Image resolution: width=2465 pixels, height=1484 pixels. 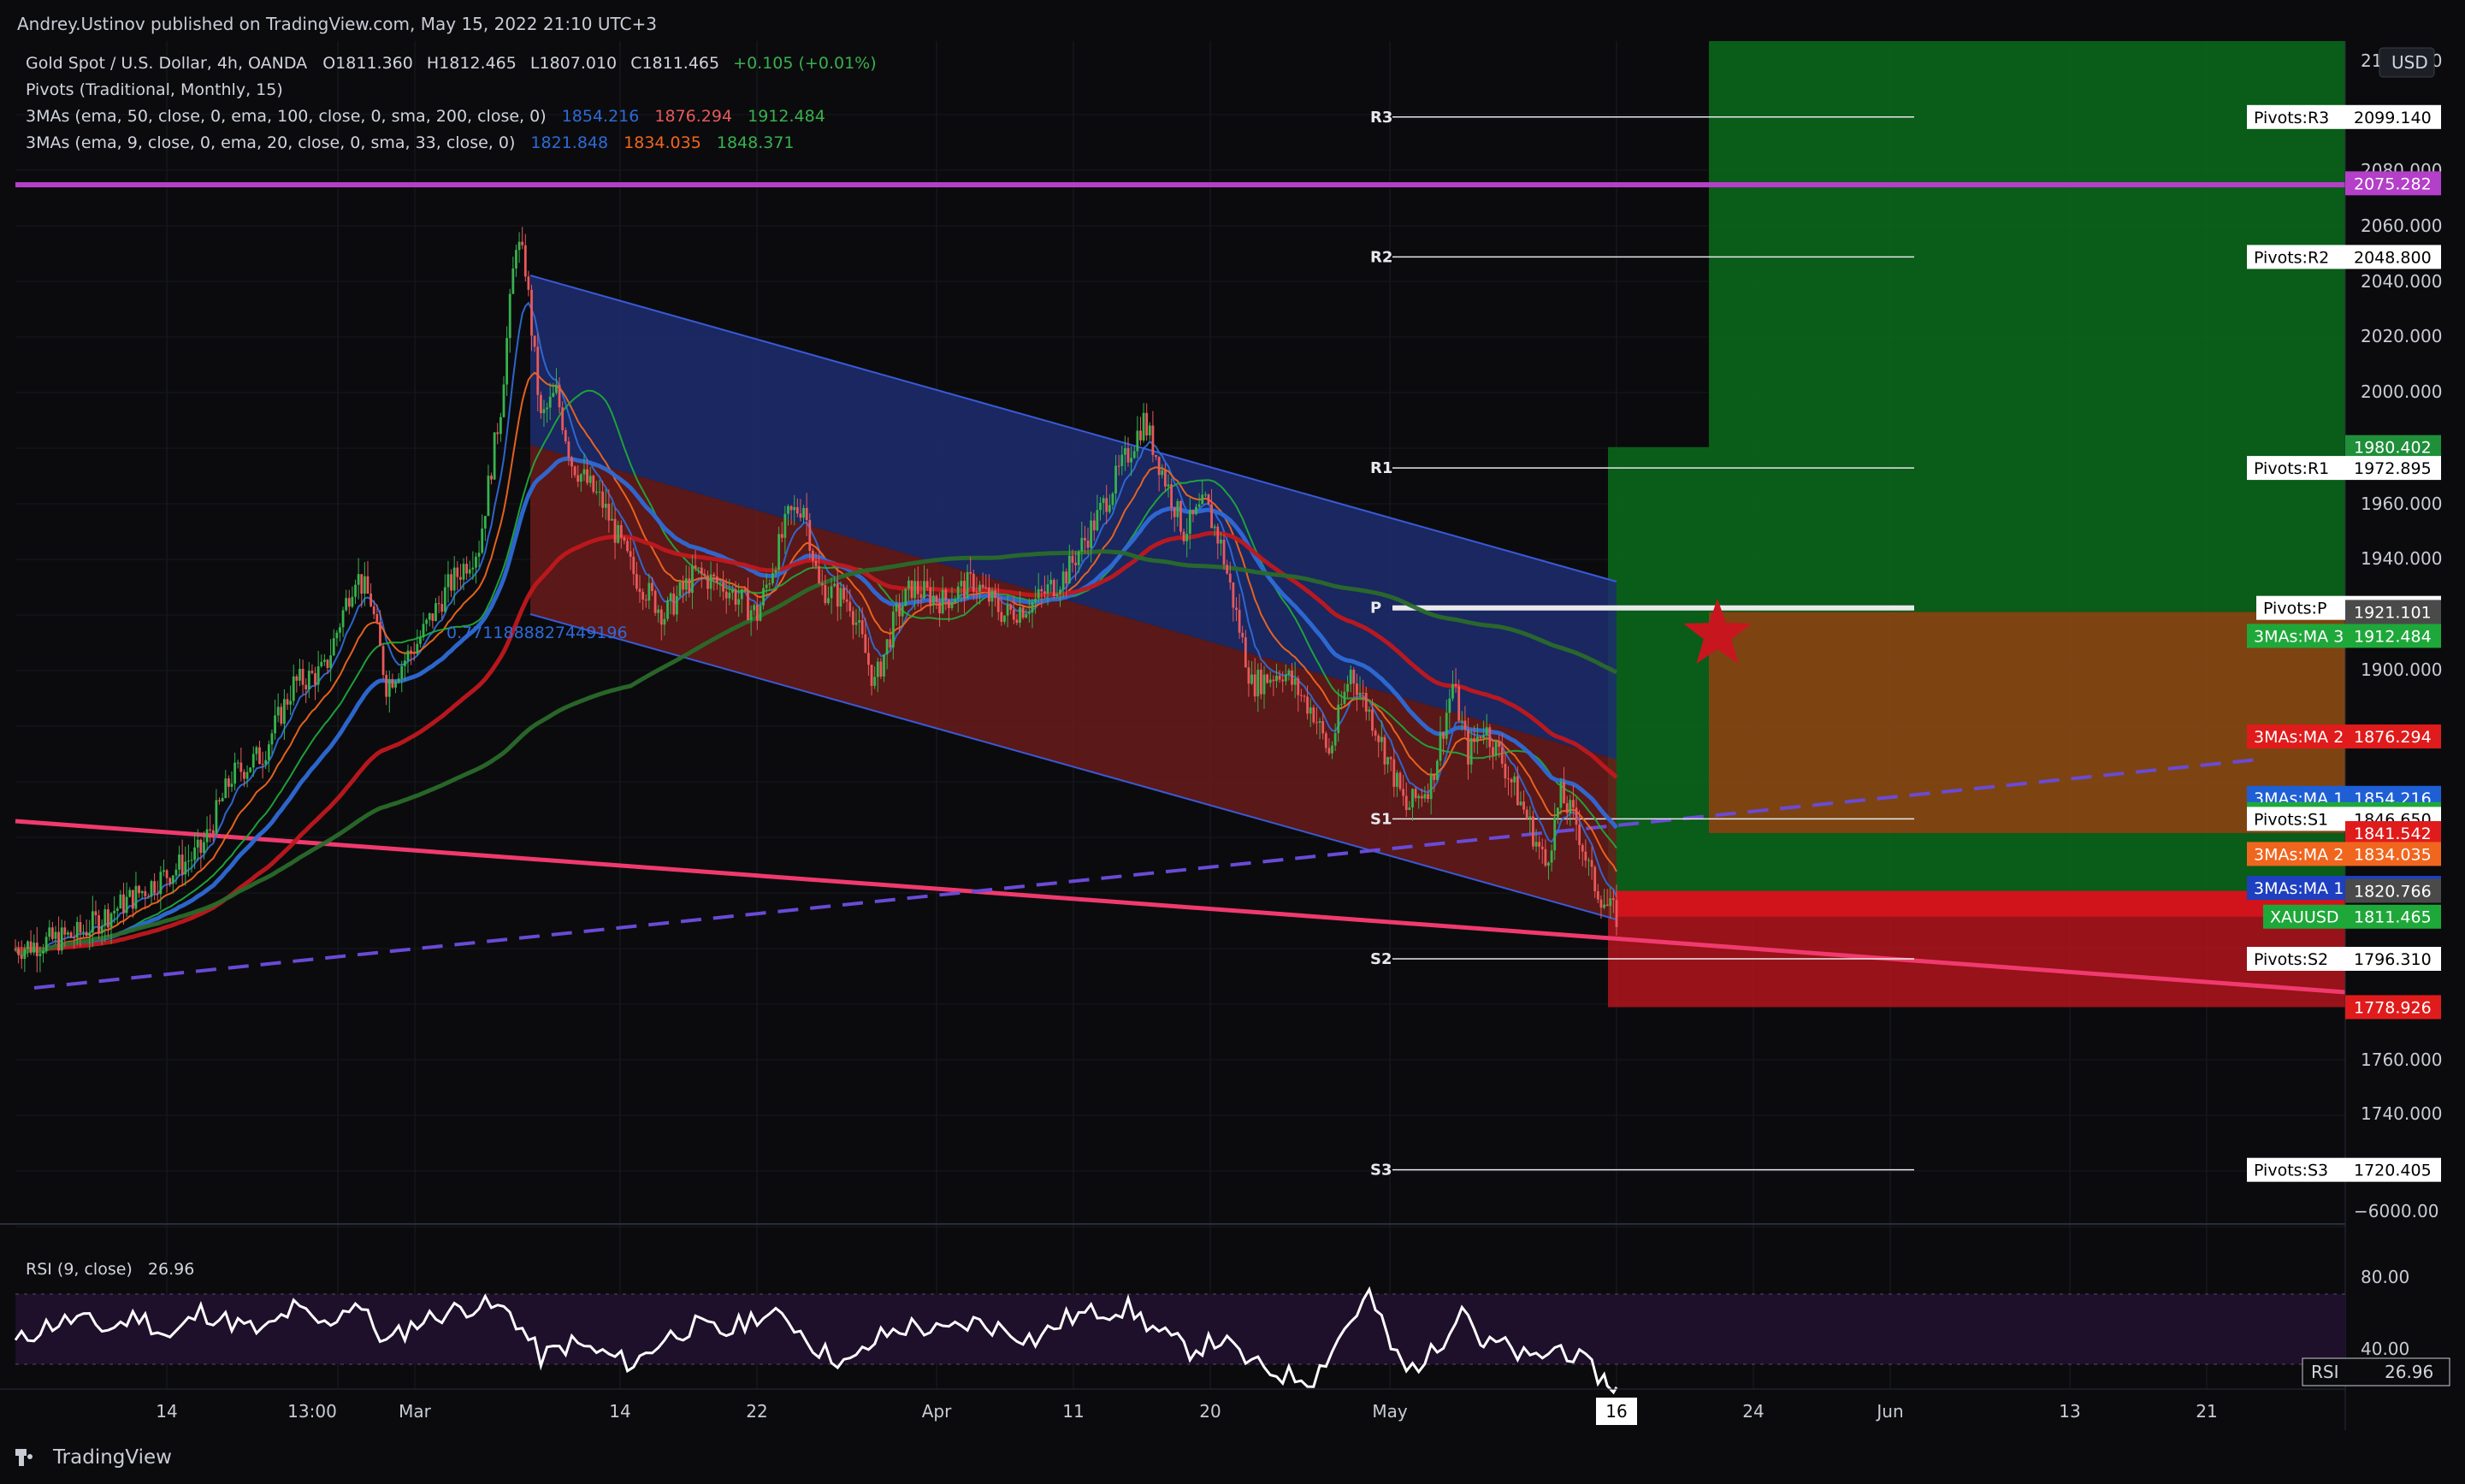 I want to click on rsi-tick-40: 40.00, so click(x=2385, y=1349).